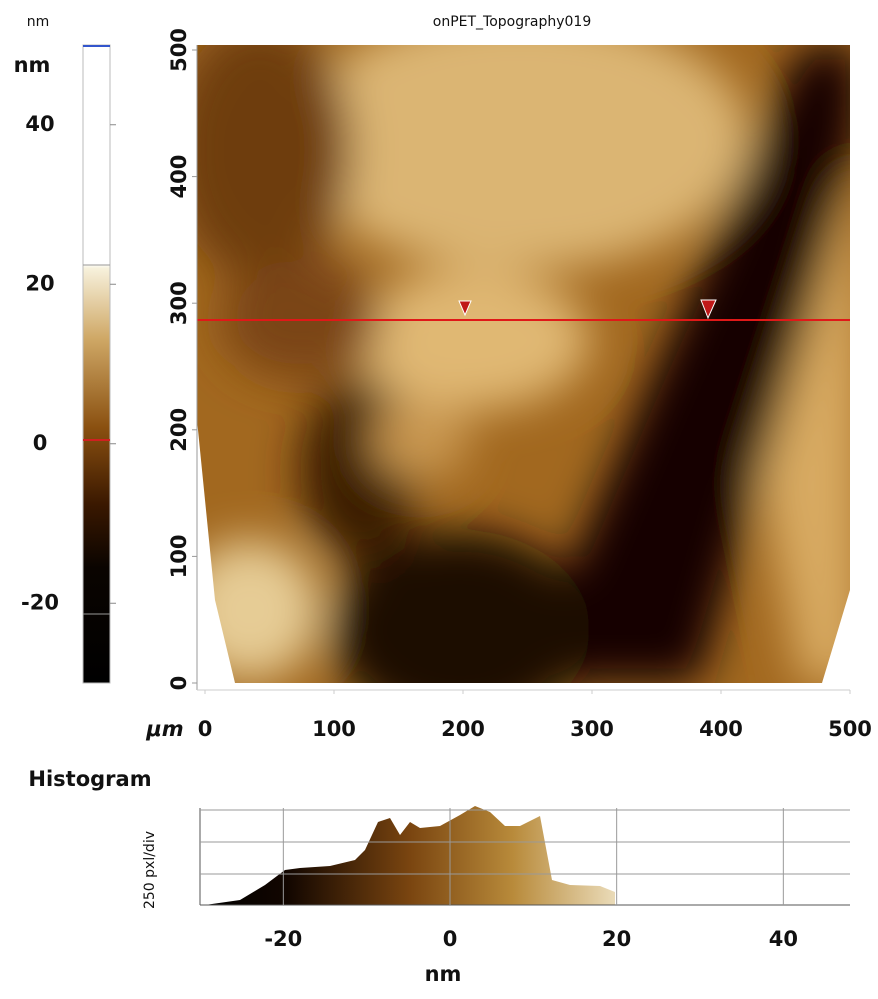 The width and height of the screenshot is (878, 999). Describe the element at coordinates (179, 303) in the screenshot. I see `y-tick-label: 300` at that location.